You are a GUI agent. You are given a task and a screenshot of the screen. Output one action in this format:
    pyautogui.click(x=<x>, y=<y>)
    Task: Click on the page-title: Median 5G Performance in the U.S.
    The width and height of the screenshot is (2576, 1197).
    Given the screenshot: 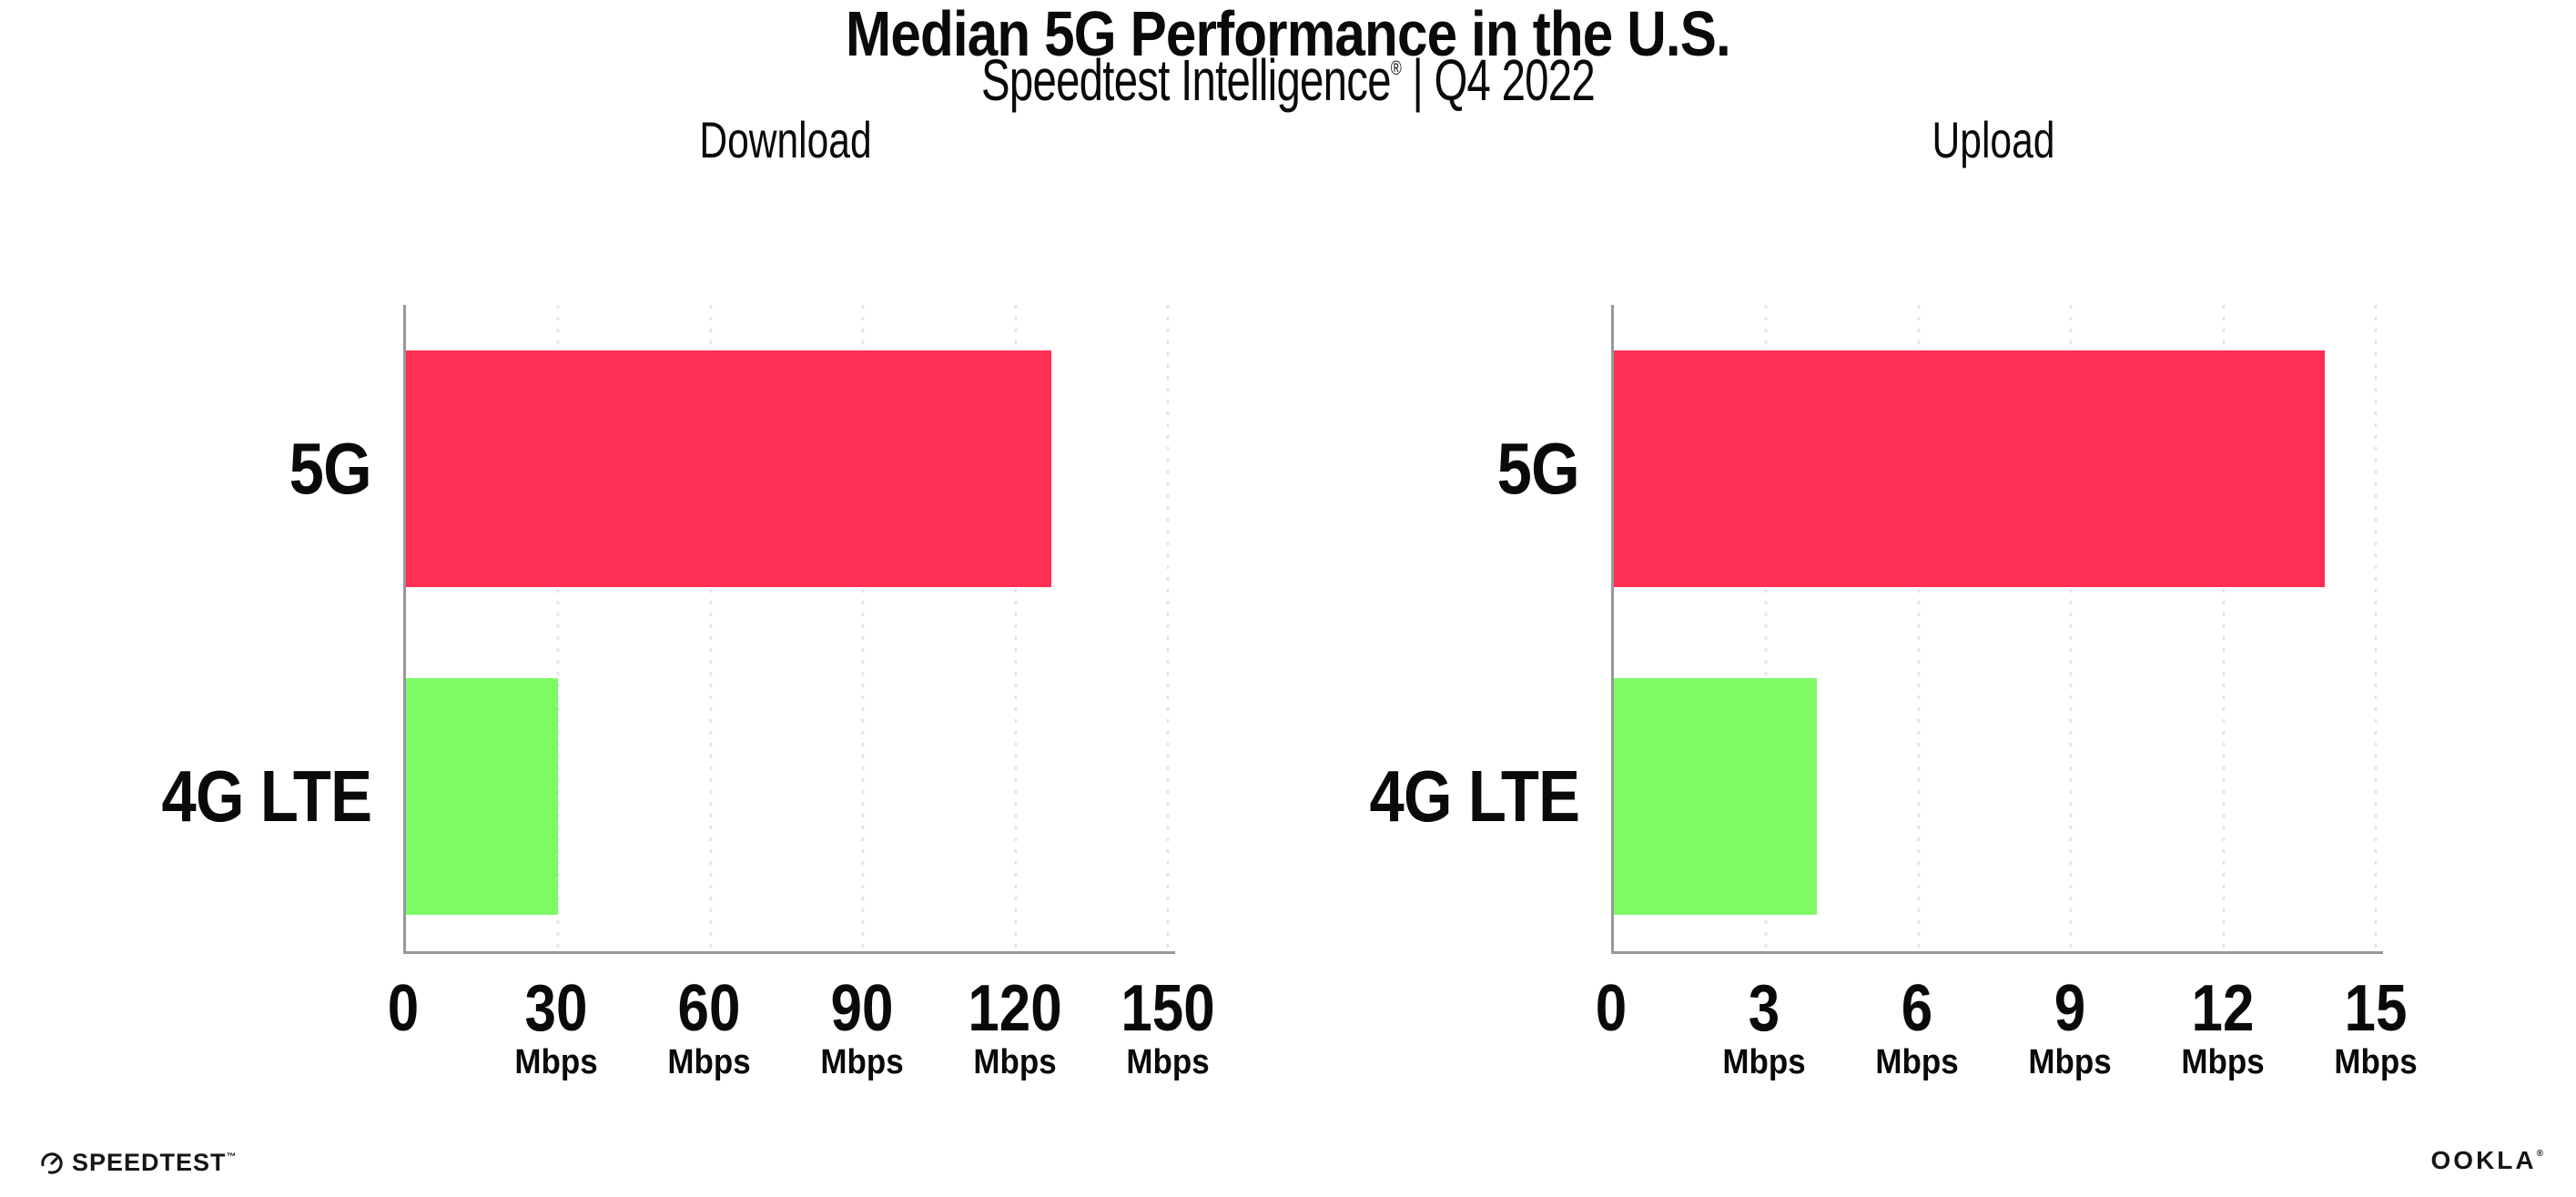 What is the action you would take?
    pyautogui.click(x=1288, y=35)
    